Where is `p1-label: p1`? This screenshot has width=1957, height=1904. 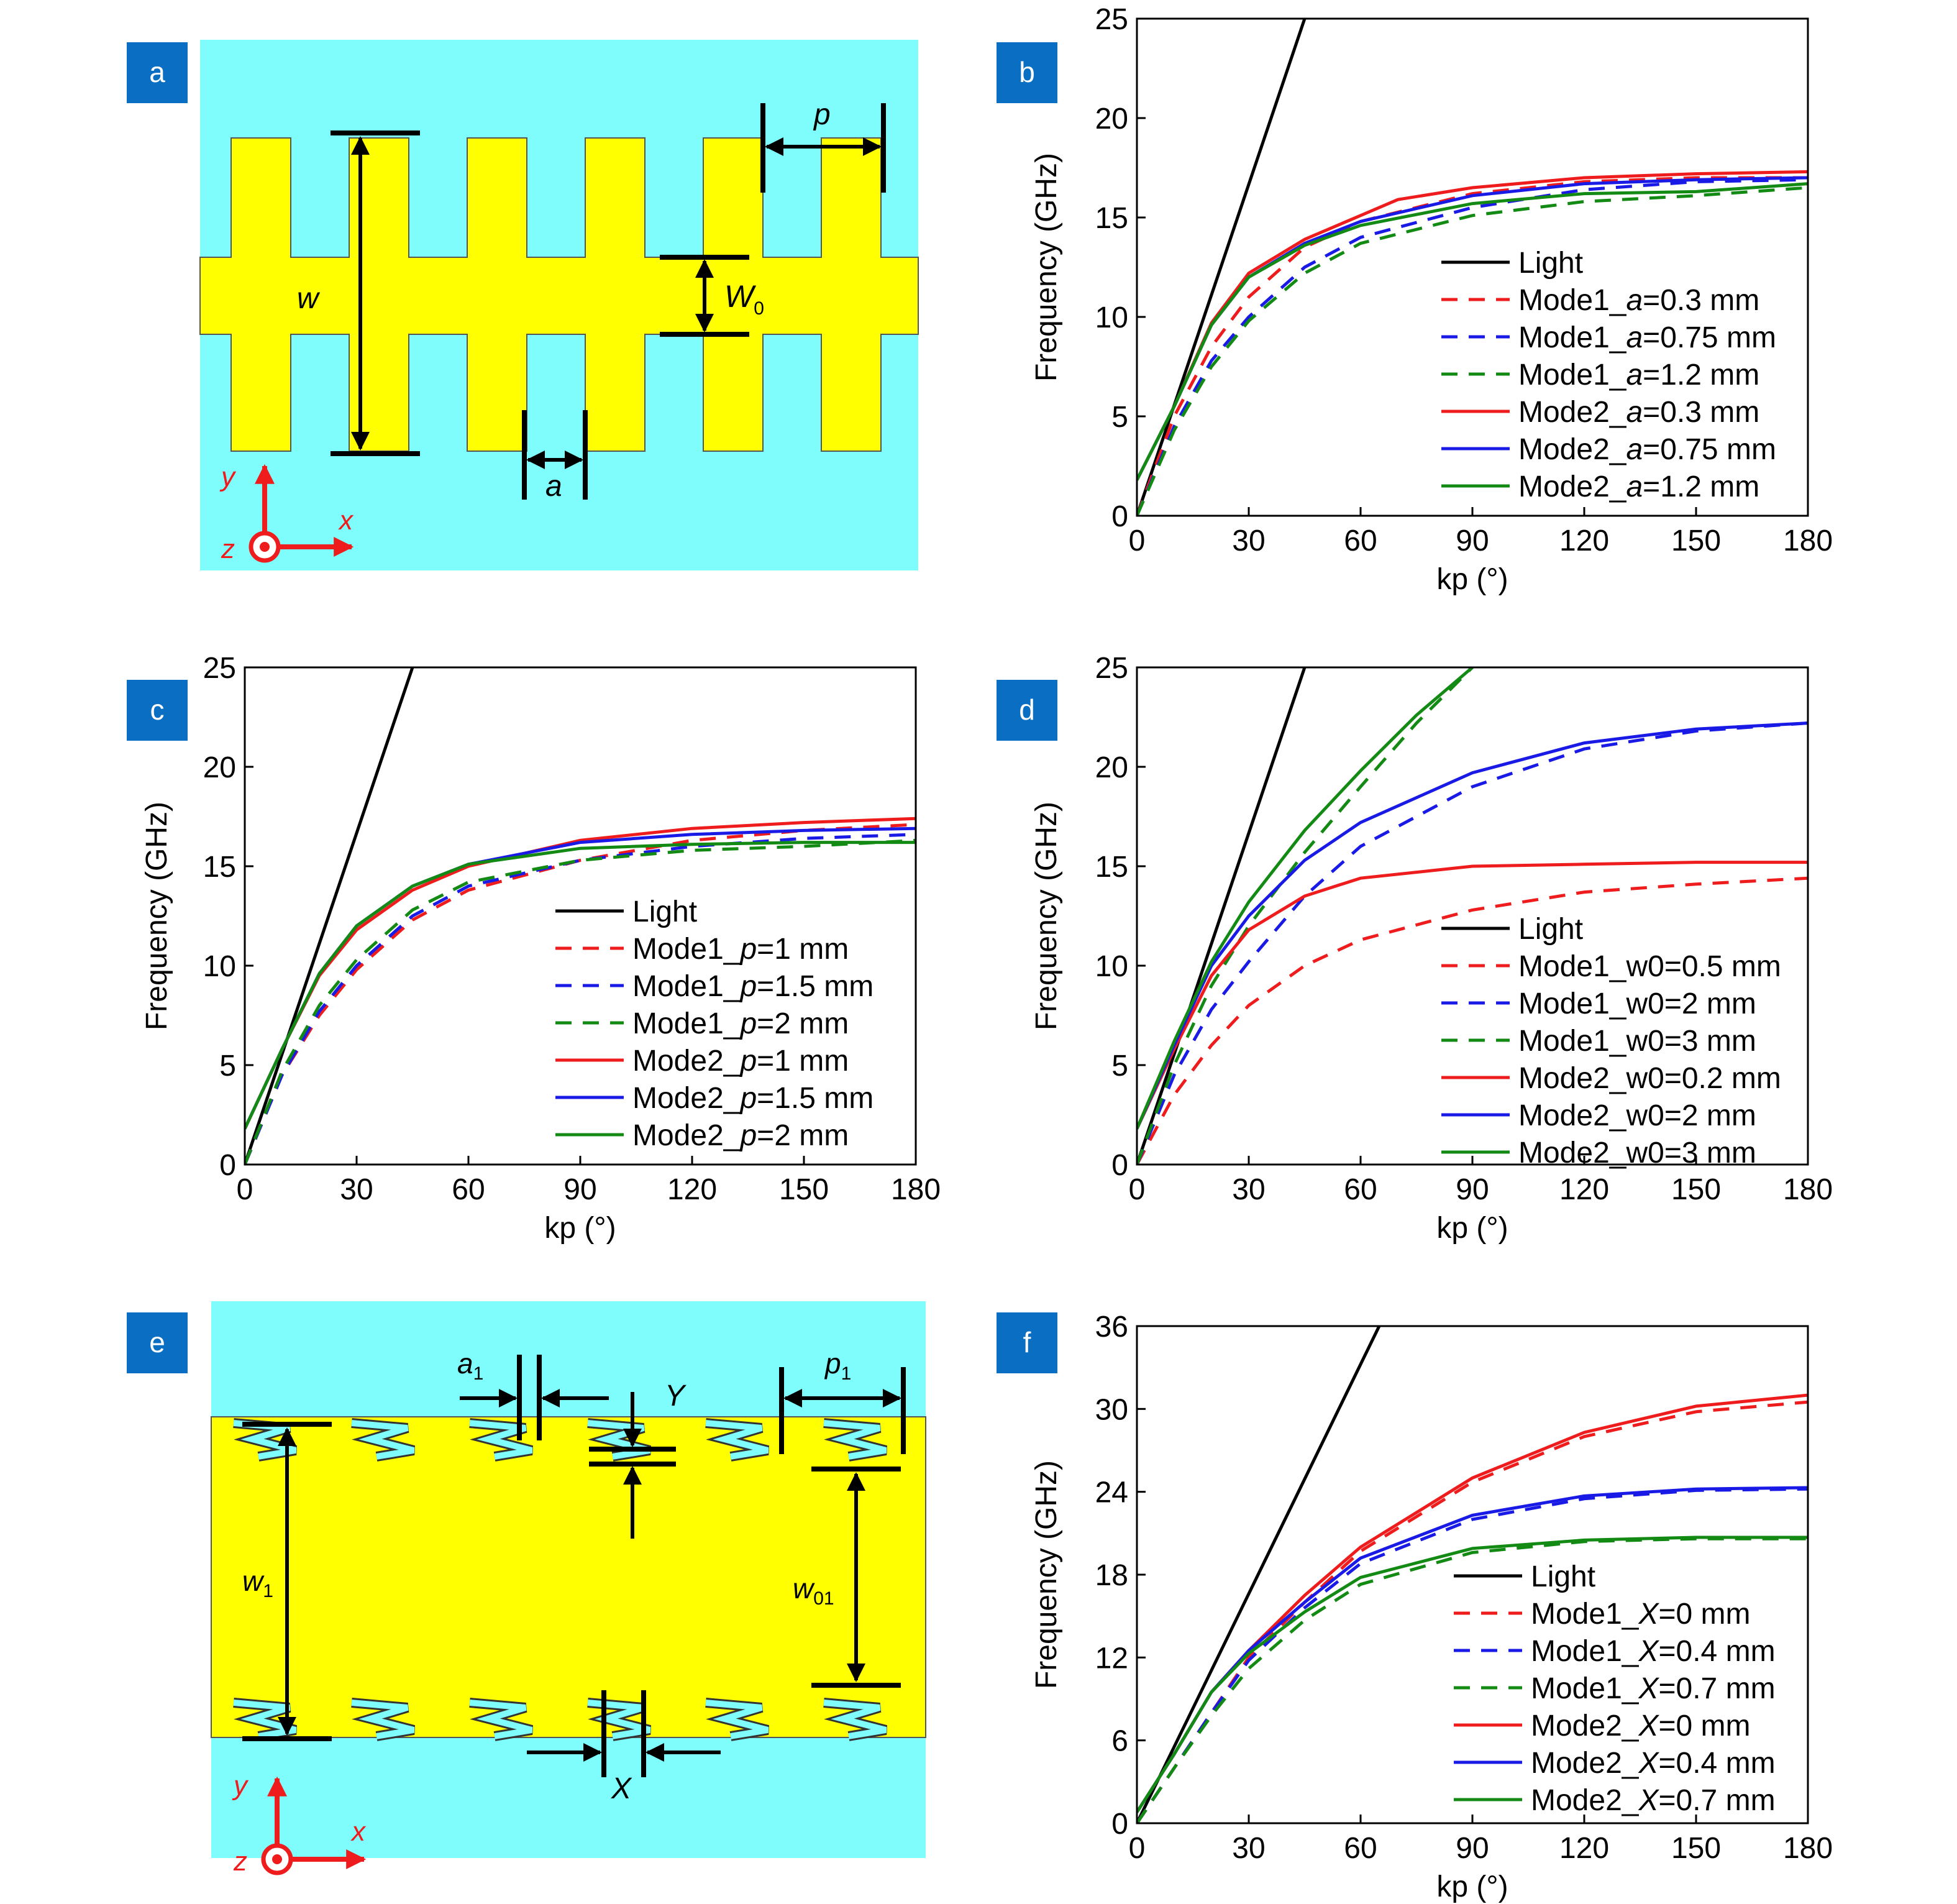
p1-label: p1 is located at coordinates (838, 1365).